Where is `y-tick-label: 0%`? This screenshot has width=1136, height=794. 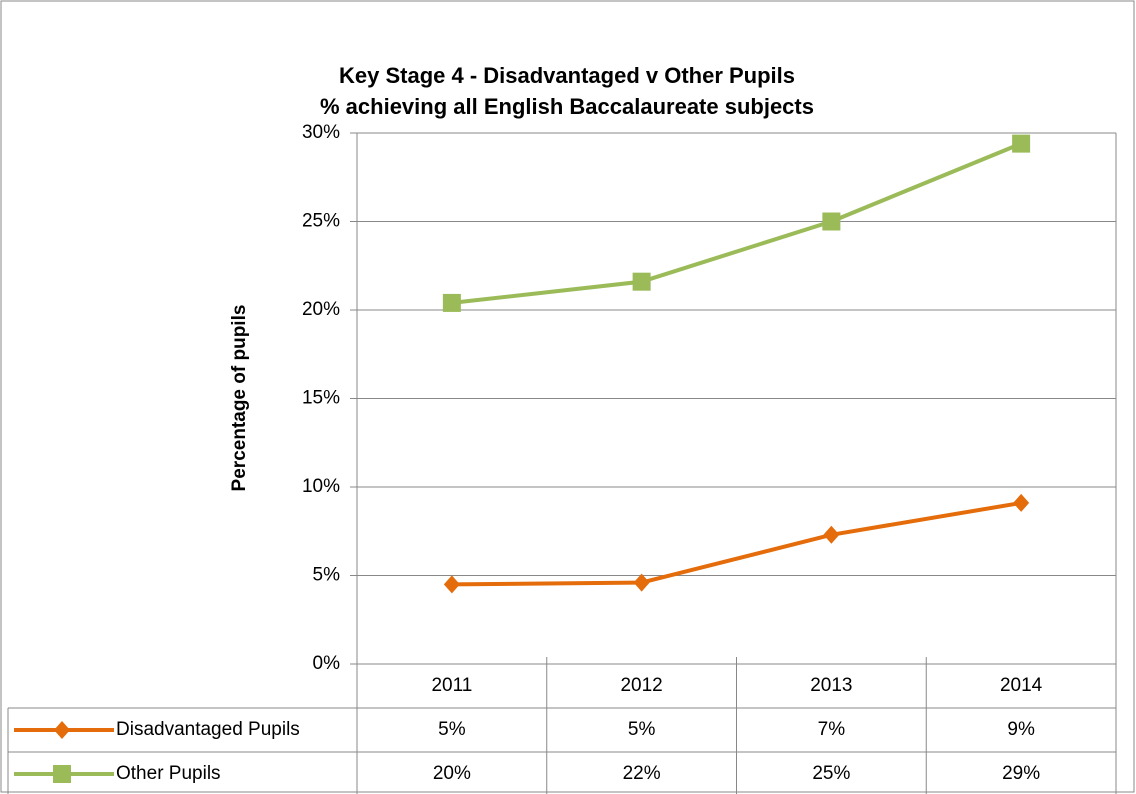 y-tick-label: 0% is located at coordinates (327, 663).